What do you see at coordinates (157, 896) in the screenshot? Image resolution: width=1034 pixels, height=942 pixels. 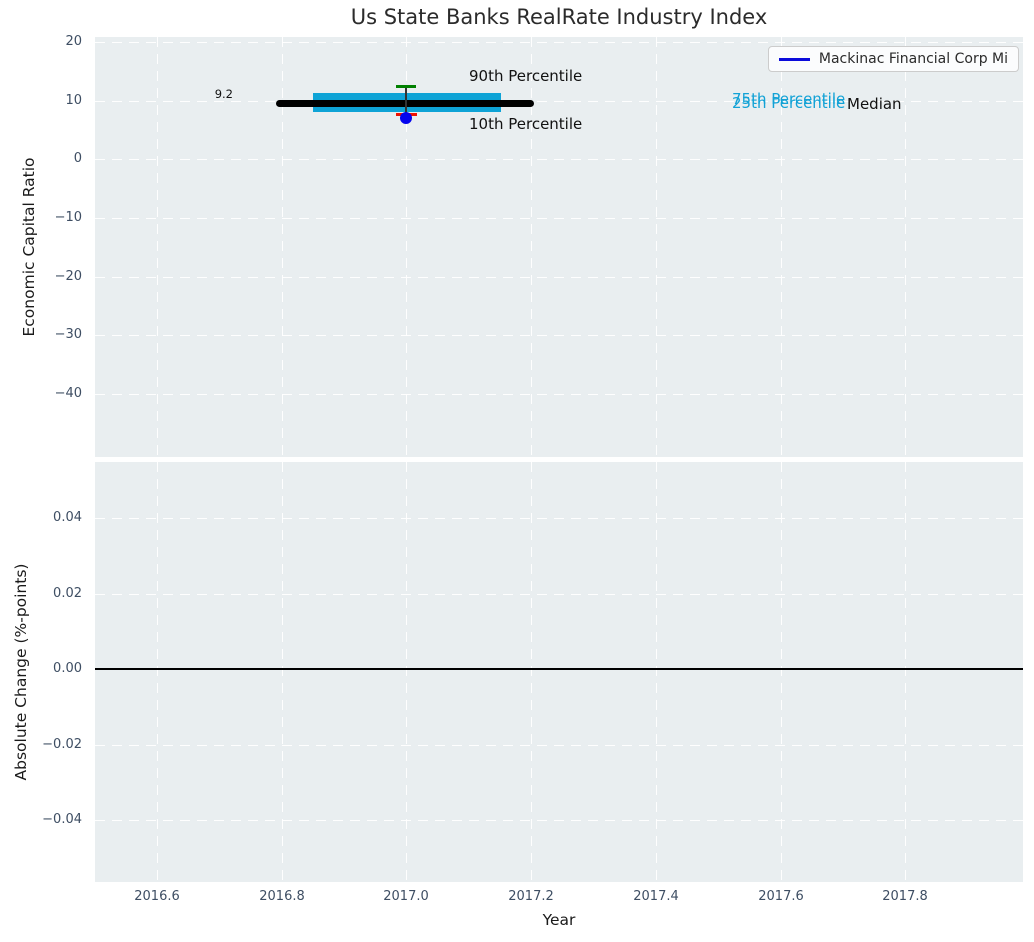 I see `x-tick-label: 2016.6` at bounding box center [157, 896].